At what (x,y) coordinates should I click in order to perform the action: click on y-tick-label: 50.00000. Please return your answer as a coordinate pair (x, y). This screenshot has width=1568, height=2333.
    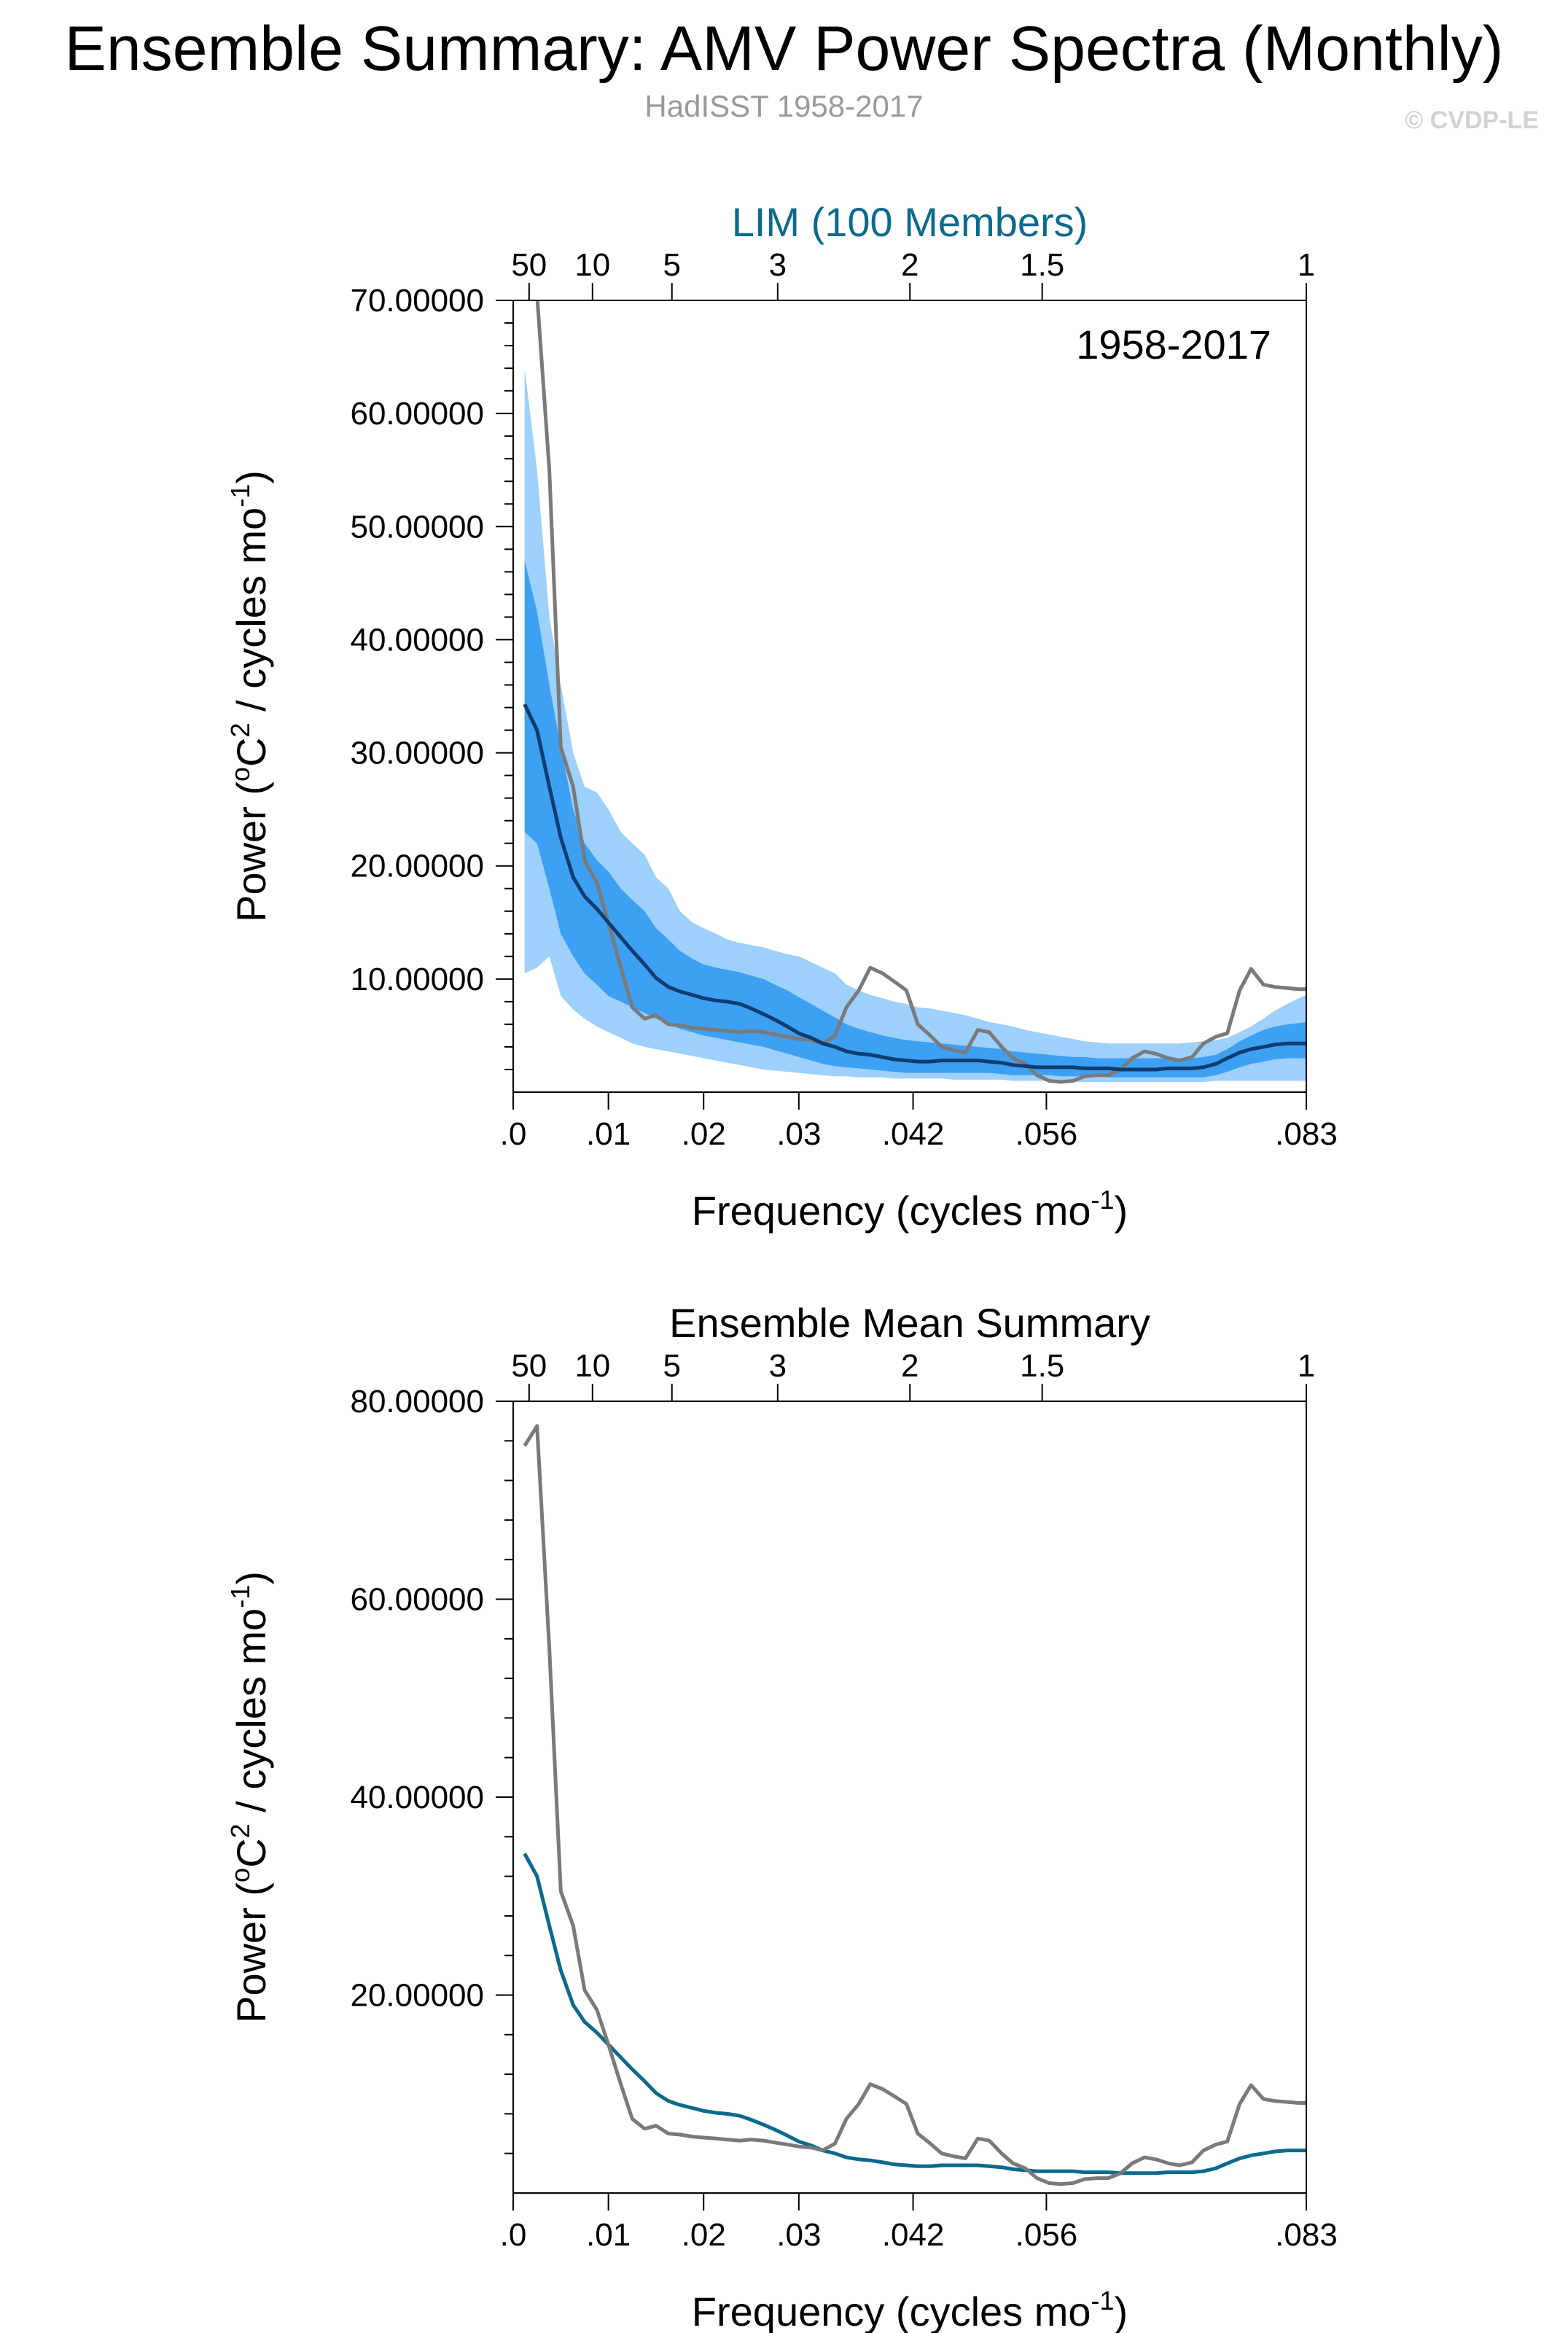
    Looking at the image, I should click on (417, 527).